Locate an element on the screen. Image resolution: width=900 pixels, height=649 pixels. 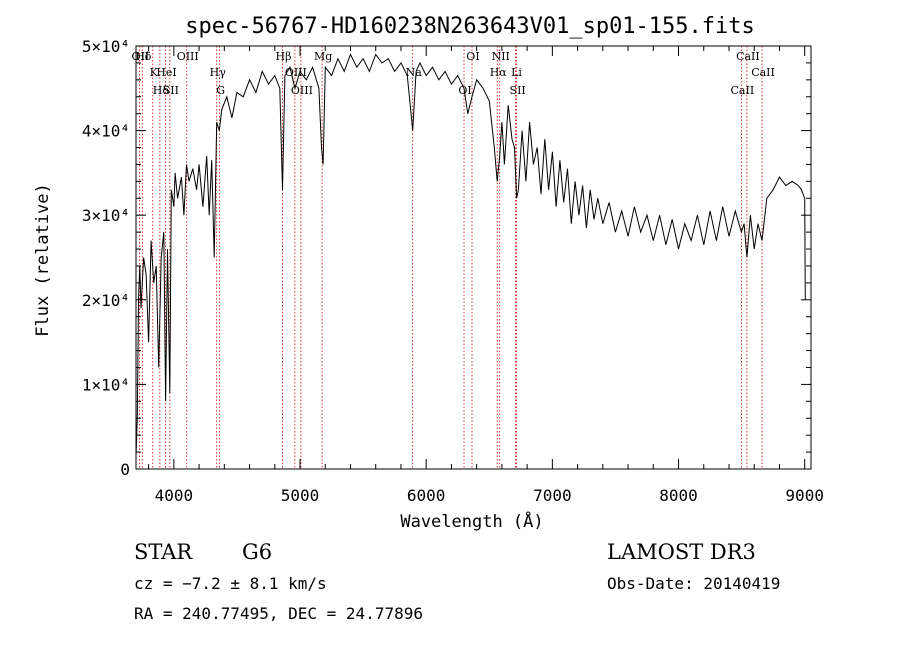
x-tick-label: 6000 is located at coordinates (426, 495).